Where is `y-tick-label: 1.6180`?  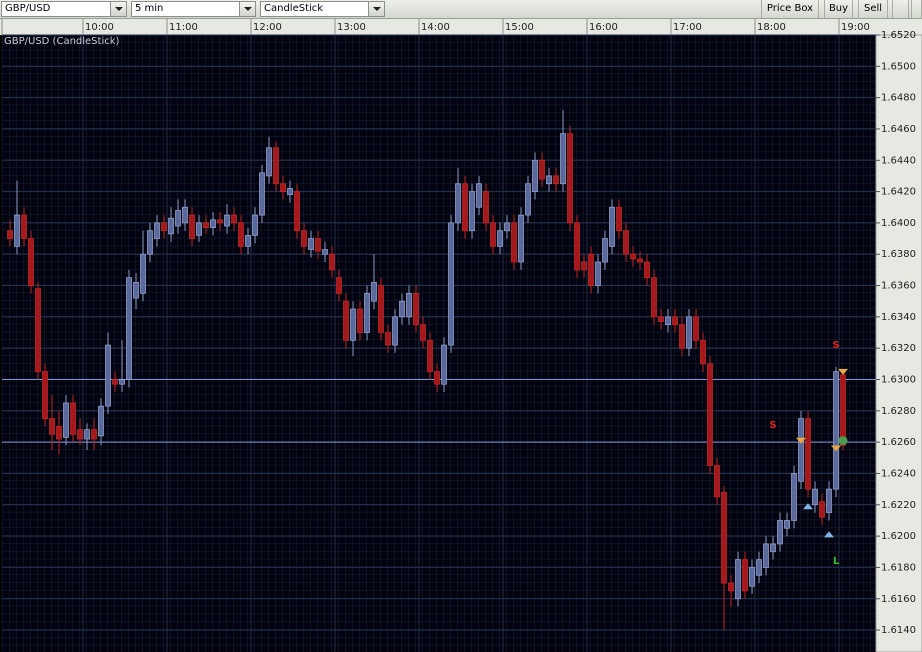 y-tick-label: 1.6180 is located at coordinates (898, 567).